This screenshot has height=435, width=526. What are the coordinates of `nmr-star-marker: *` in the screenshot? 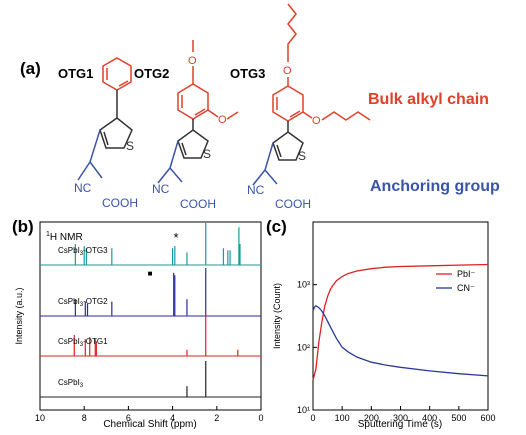 It's located at (175, 237).